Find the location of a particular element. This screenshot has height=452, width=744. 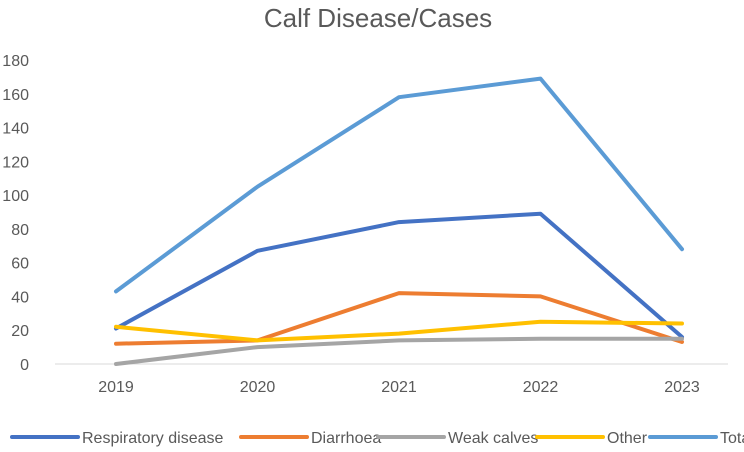

series-line-weak-calves is located at coordinates (399, 351).